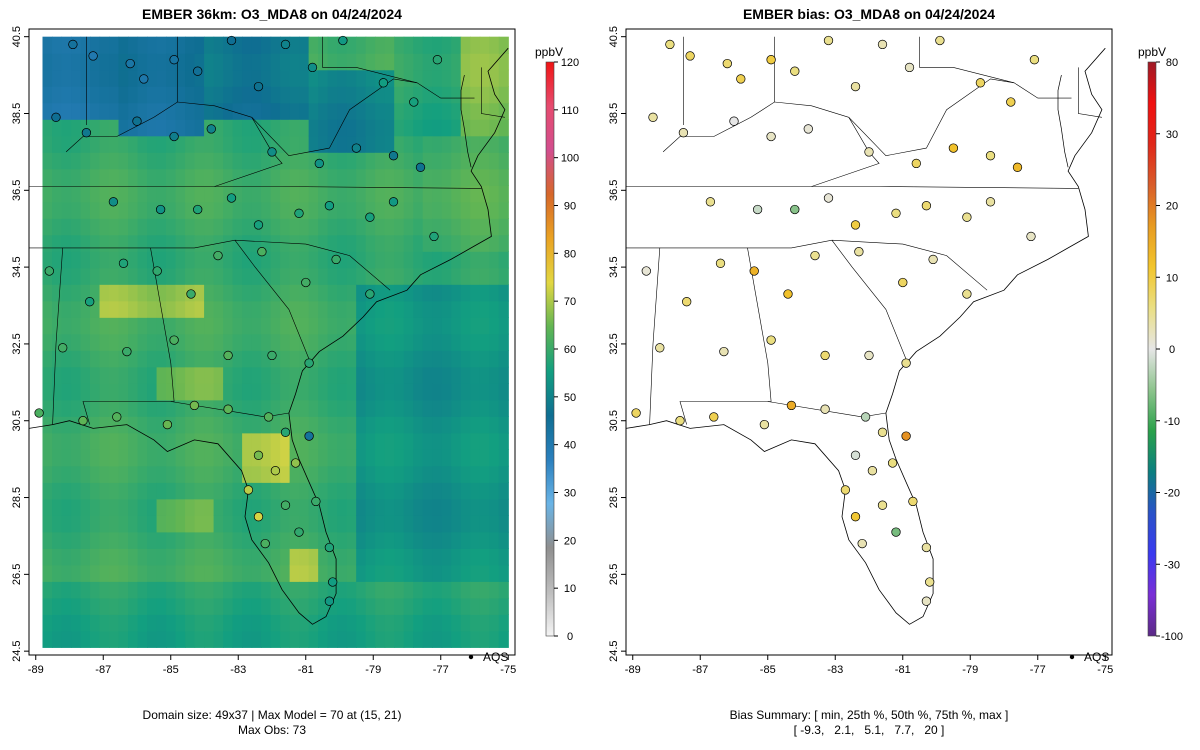 Image resolution: width=1200 pixels, height=750 pixels. What do you see at coordinates (570, 446) in the screenshot?
I see `colorbar-tick-label: 40` at bounding box center [570, 446].